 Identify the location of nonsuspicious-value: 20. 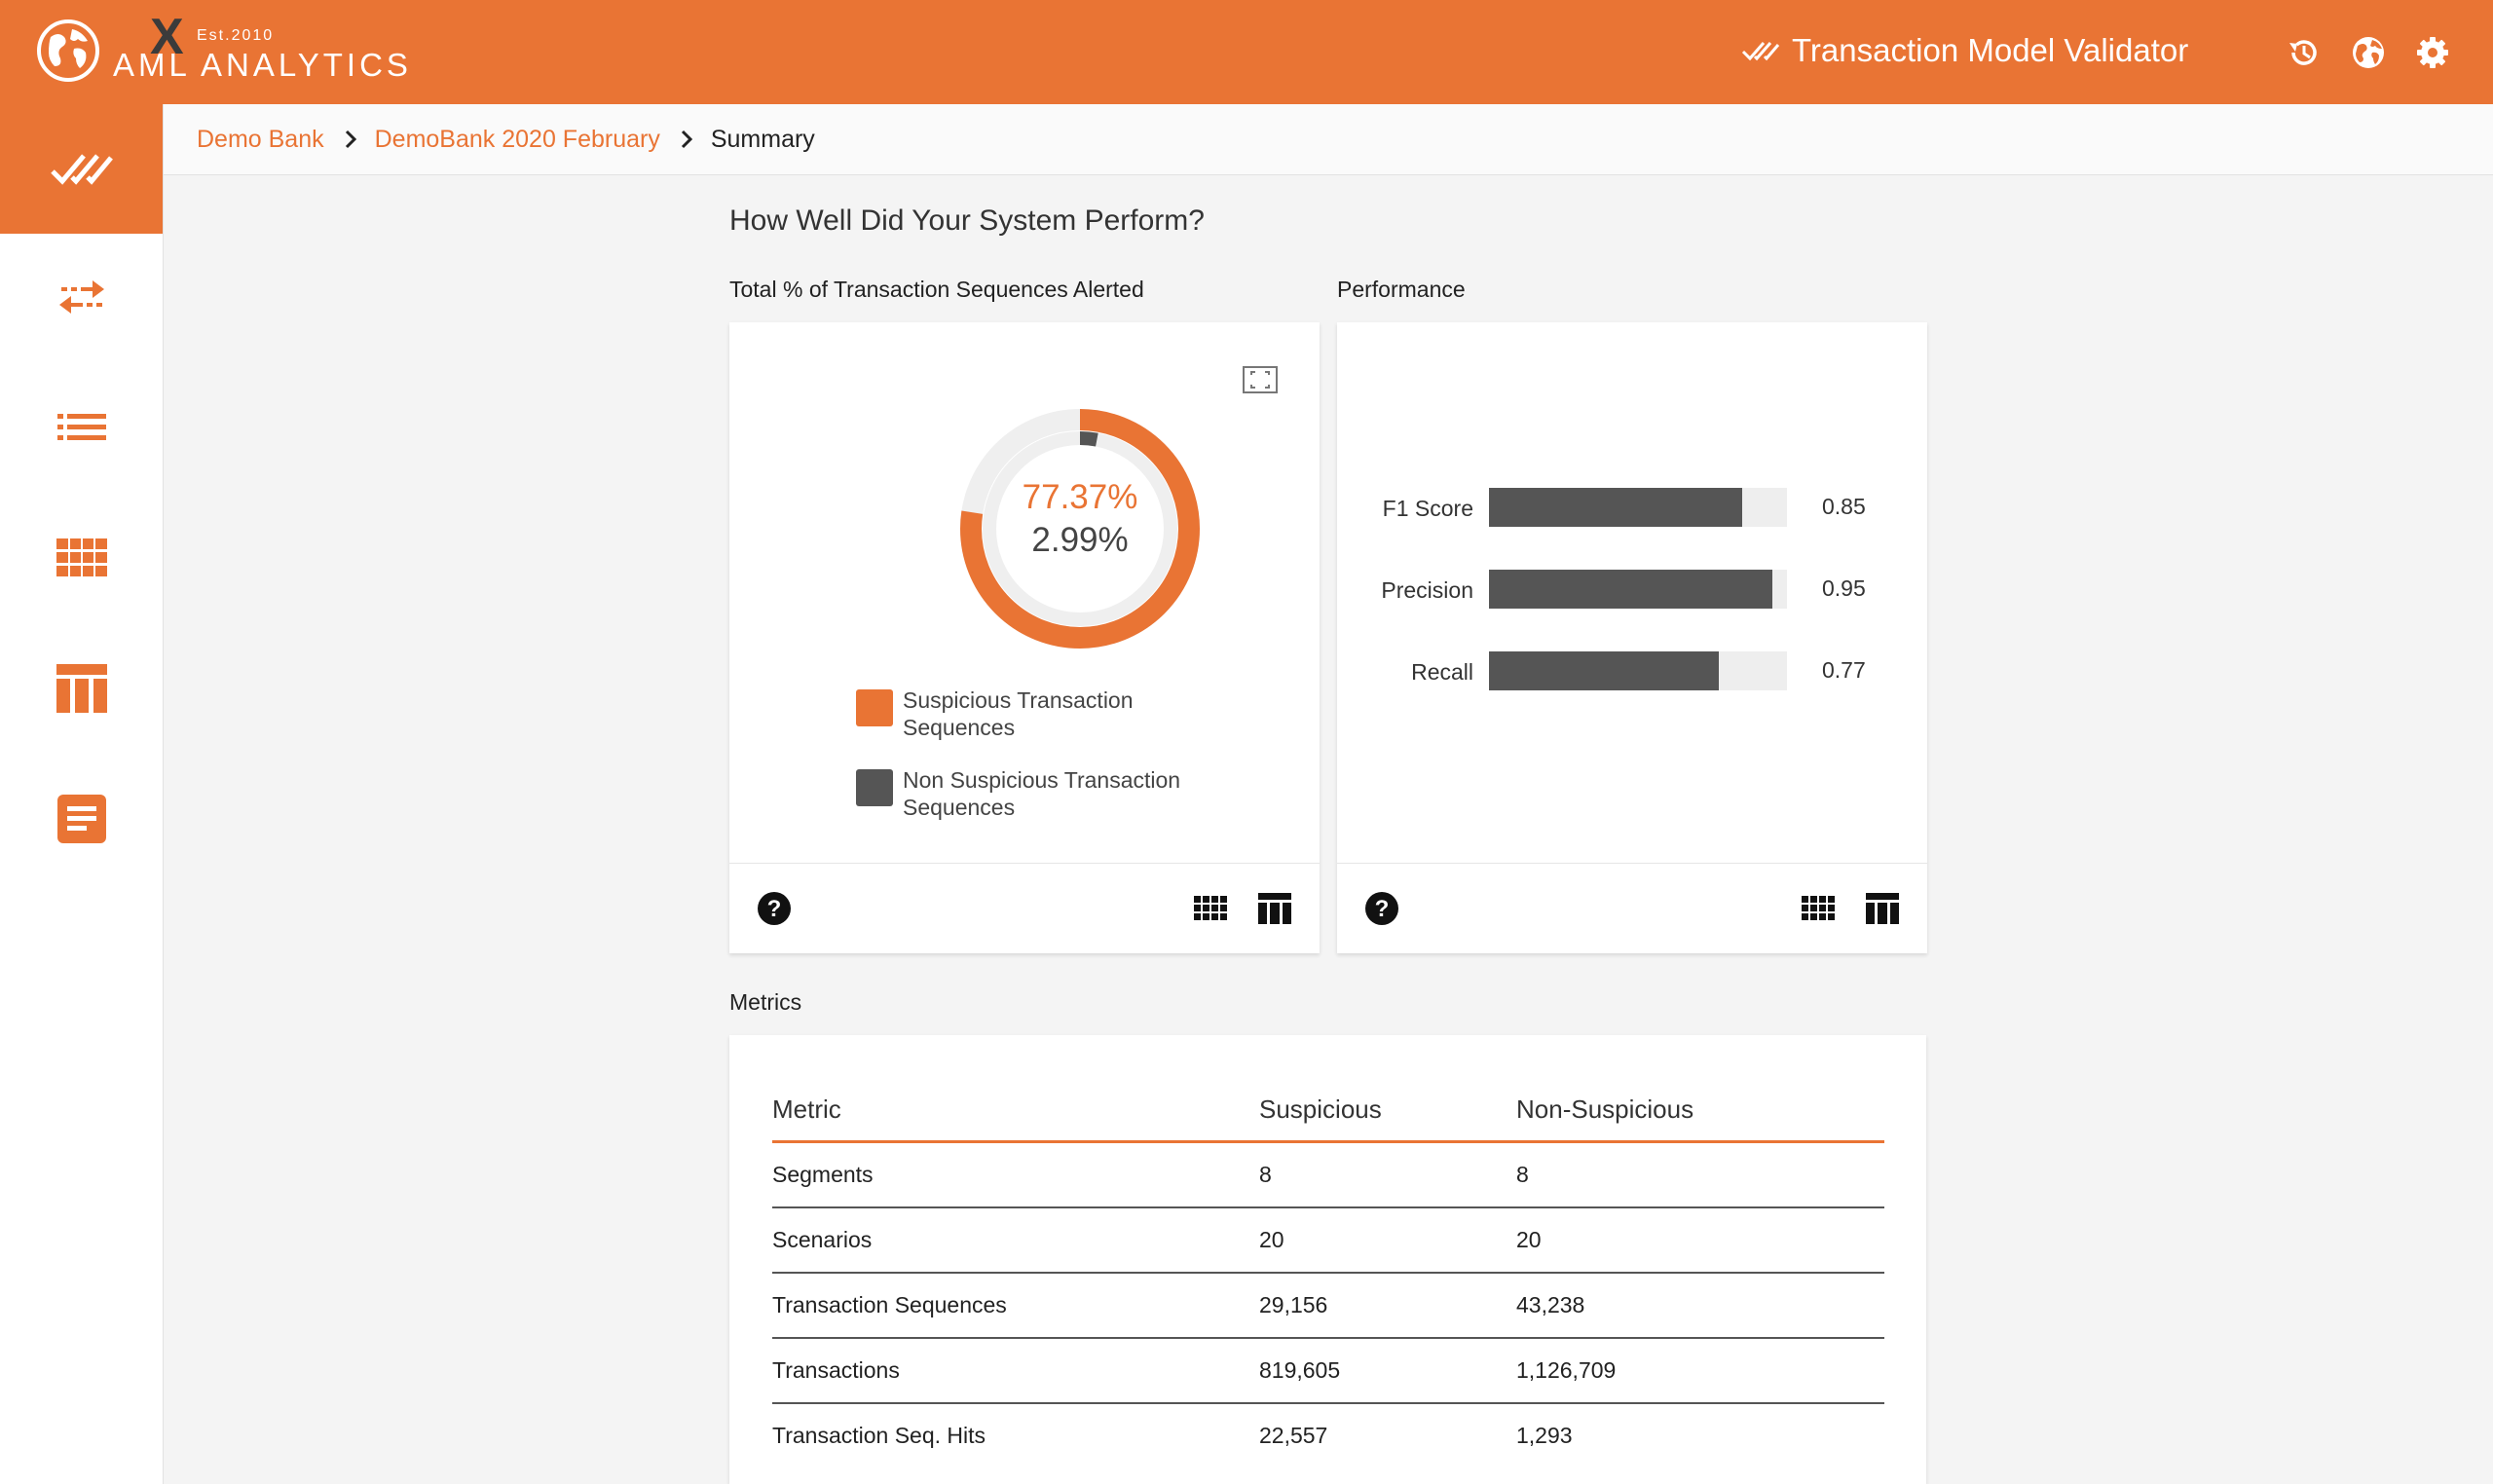
(1700, 1240).